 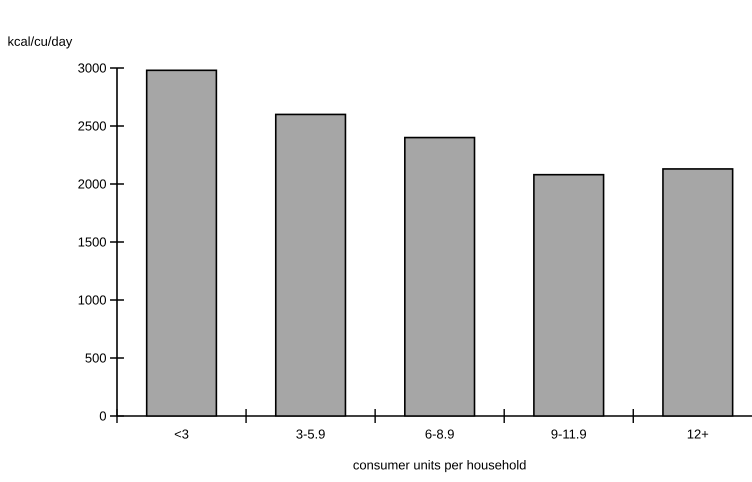 I want to click on x-tick-label: 12+, so click(x=698, y=434).